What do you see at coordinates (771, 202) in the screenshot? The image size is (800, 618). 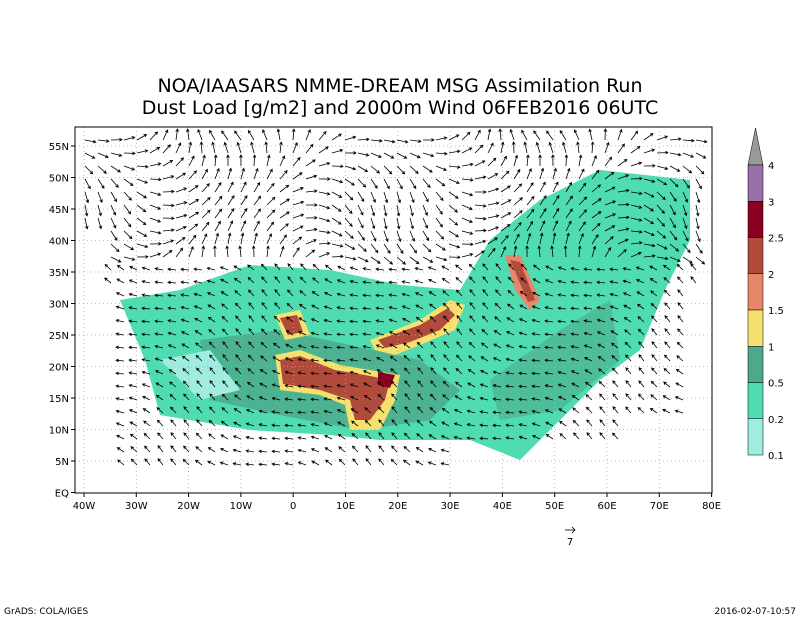 I see `colorbar-label: 3` at bounding box center [771, 202].